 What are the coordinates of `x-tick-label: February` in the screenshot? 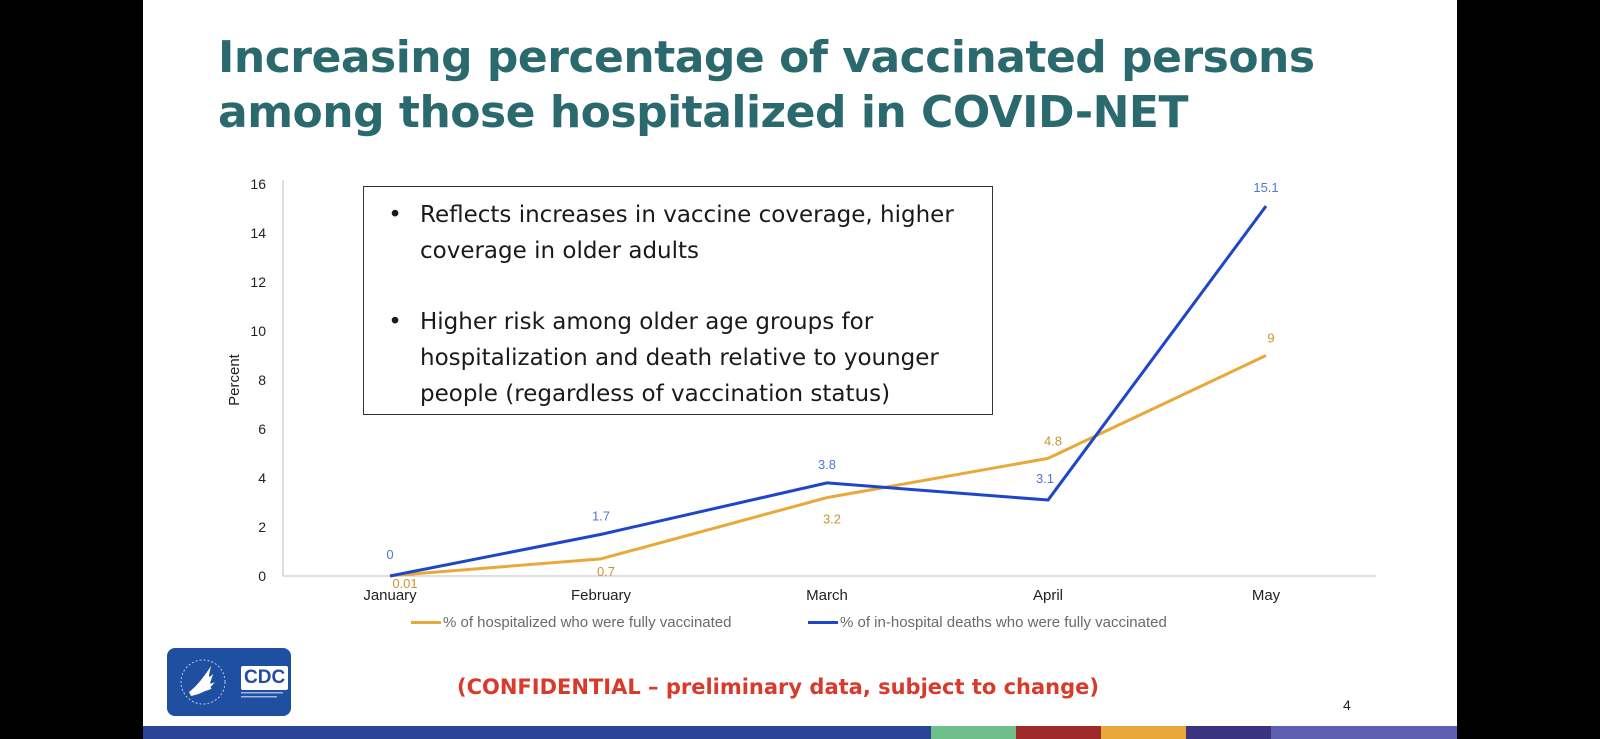 It's located at (601, 595).